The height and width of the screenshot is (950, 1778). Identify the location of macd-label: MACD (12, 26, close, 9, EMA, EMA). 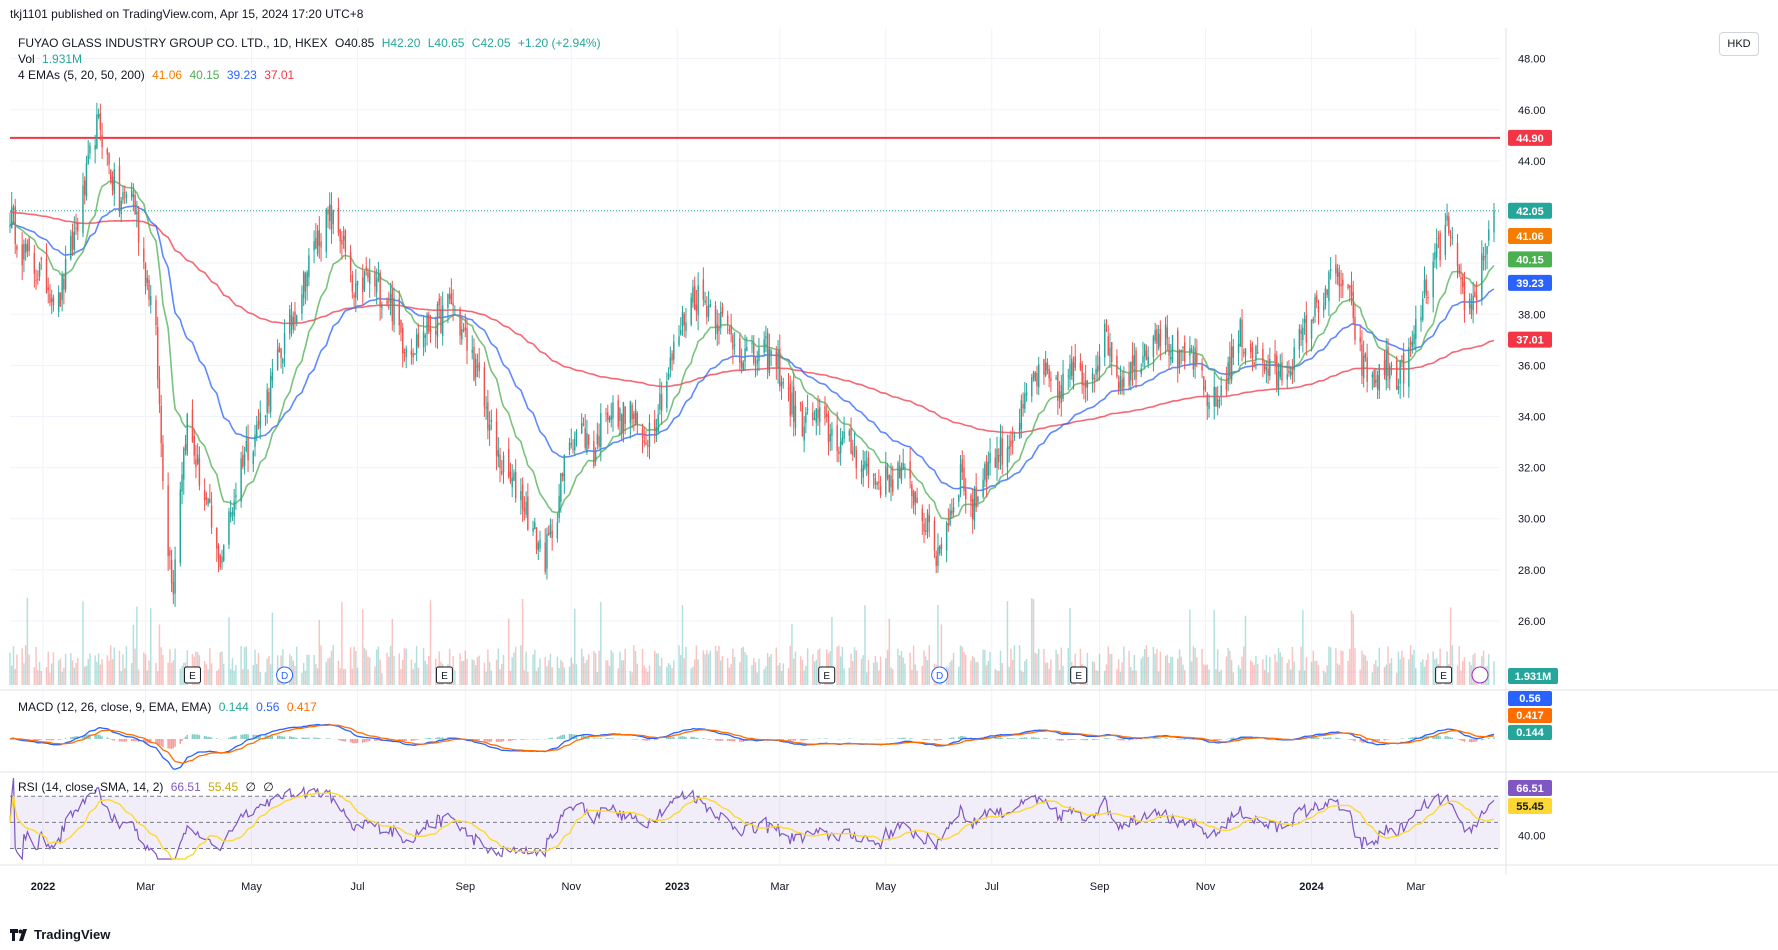
(115, 707).